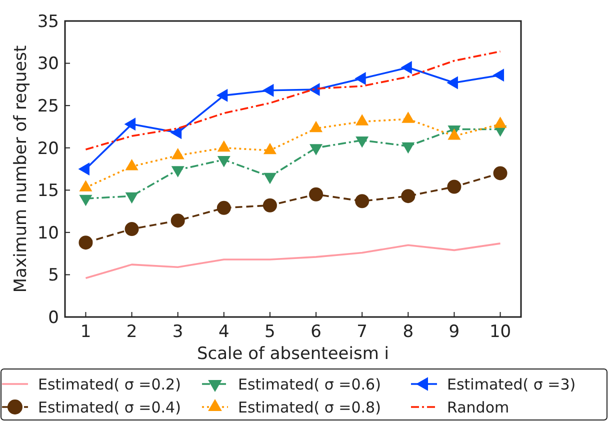 This screenshot has height=422, width=609. Describe the element at coordinates (511, 384) in the screenshot. I see `legend-label: Estimated( σ =3)` at that location.